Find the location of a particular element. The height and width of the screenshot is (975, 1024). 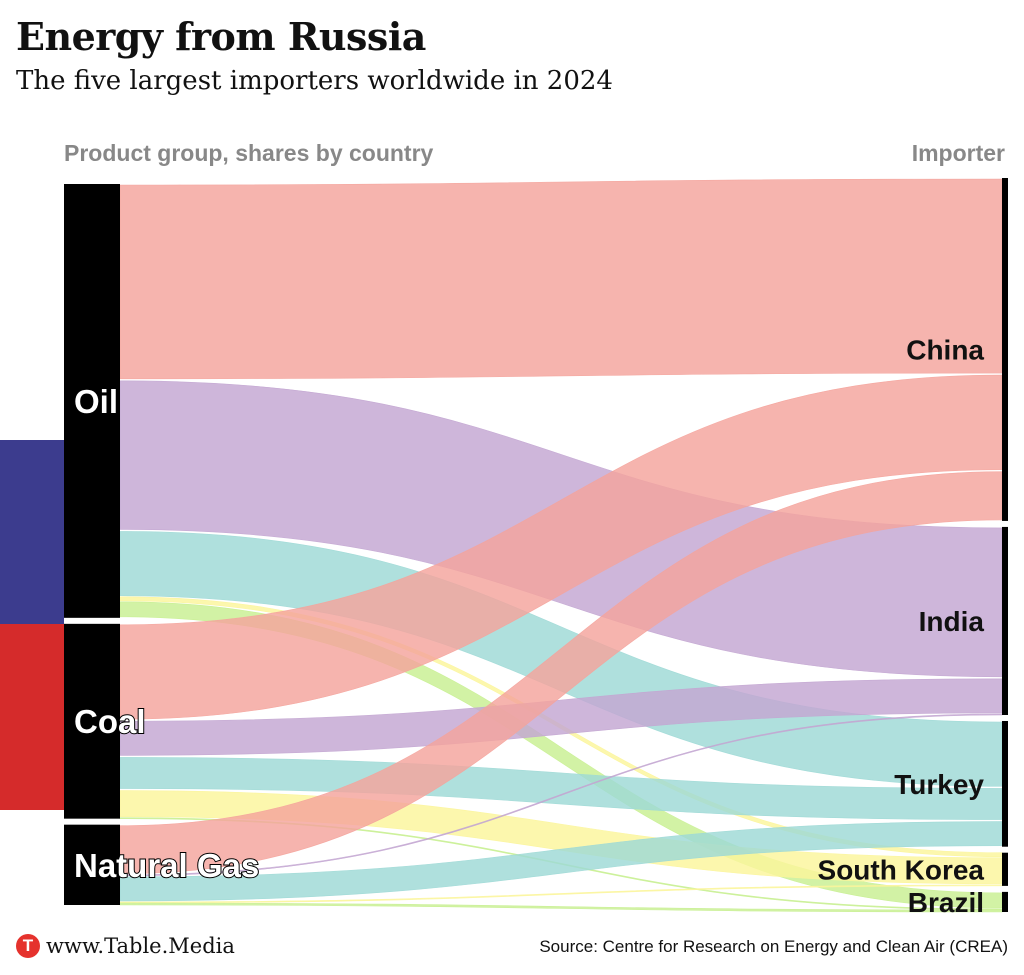

flag-stripe-red is located at coordinates (32, 717).